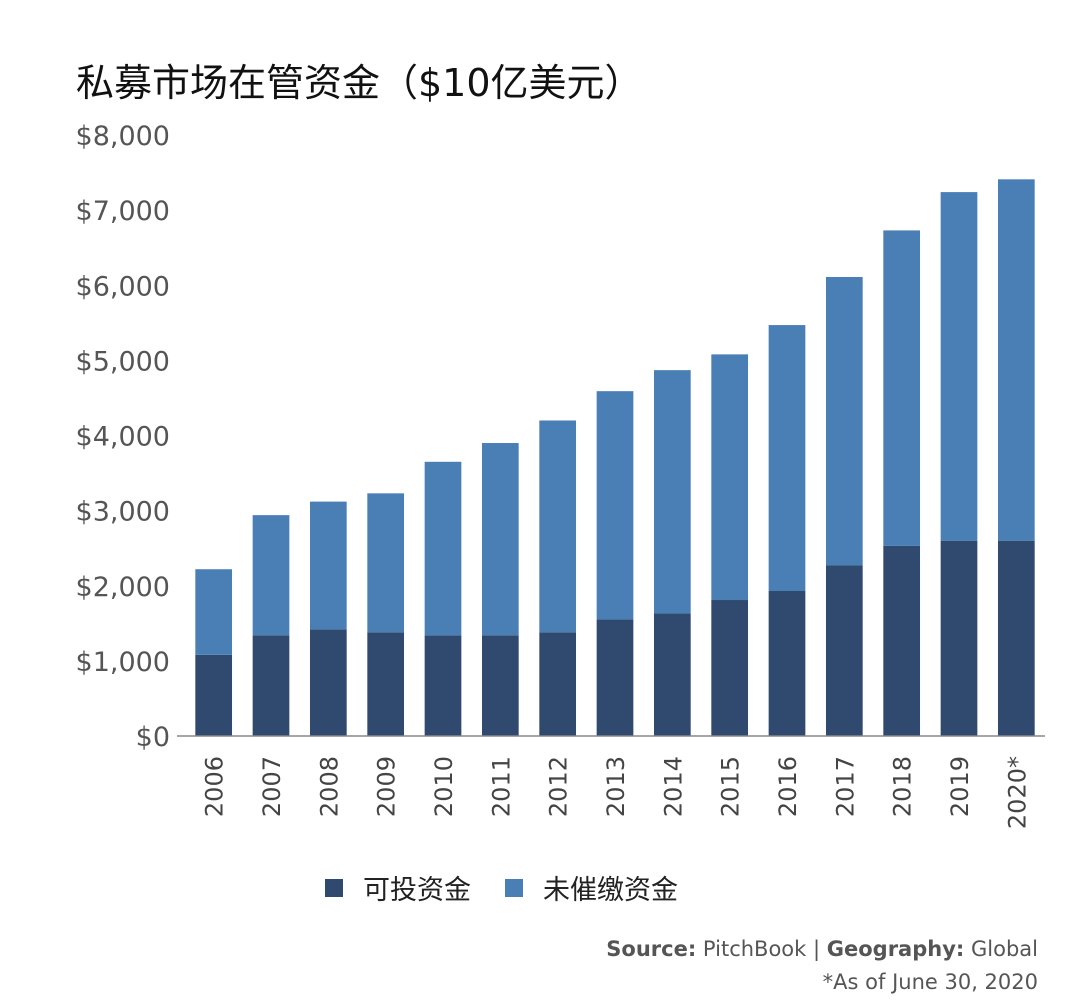  I want to click on y-tick-label: $7,000, so click(123, 211).